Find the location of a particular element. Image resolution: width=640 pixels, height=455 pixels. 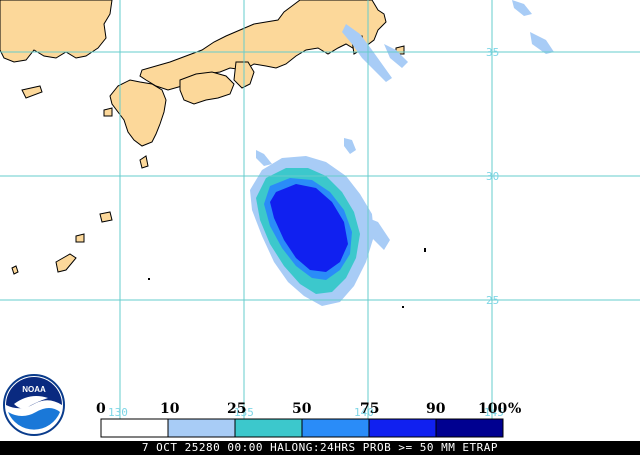

amami-island is located at coordinates (106, 217).